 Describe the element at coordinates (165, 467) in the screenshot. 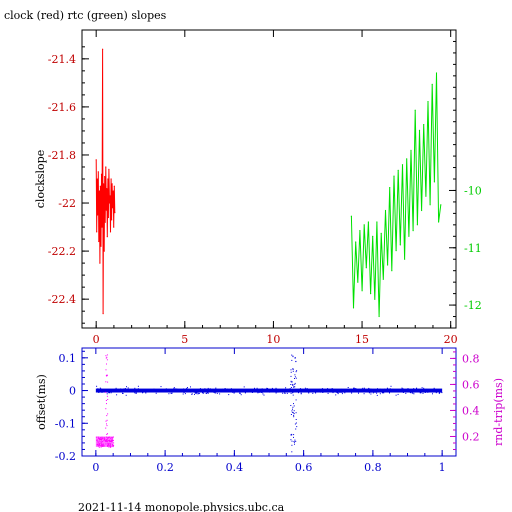

I see `x-tick-label: 0.2` at that location.